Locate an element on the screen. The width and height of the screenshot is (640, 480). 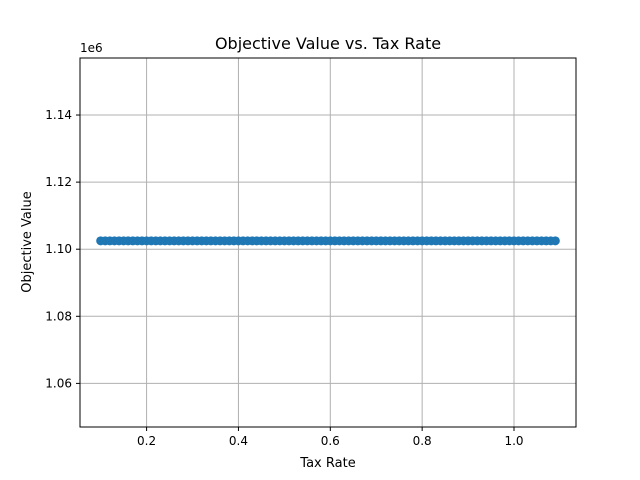
y-tick-label: 1.12 is located at coordinates (58, 182).